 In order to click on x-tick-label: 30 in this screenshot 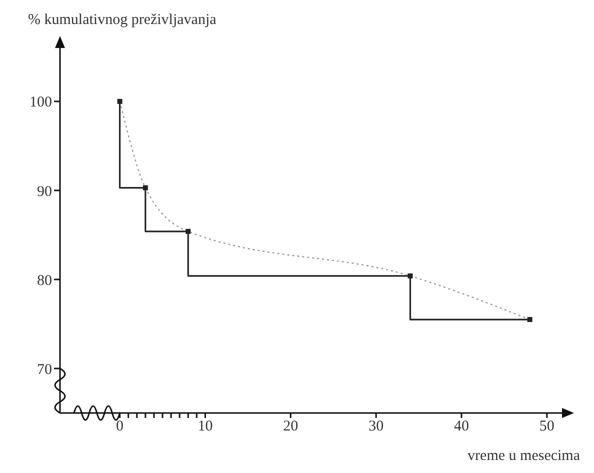, I will do `click(376, 426)`.